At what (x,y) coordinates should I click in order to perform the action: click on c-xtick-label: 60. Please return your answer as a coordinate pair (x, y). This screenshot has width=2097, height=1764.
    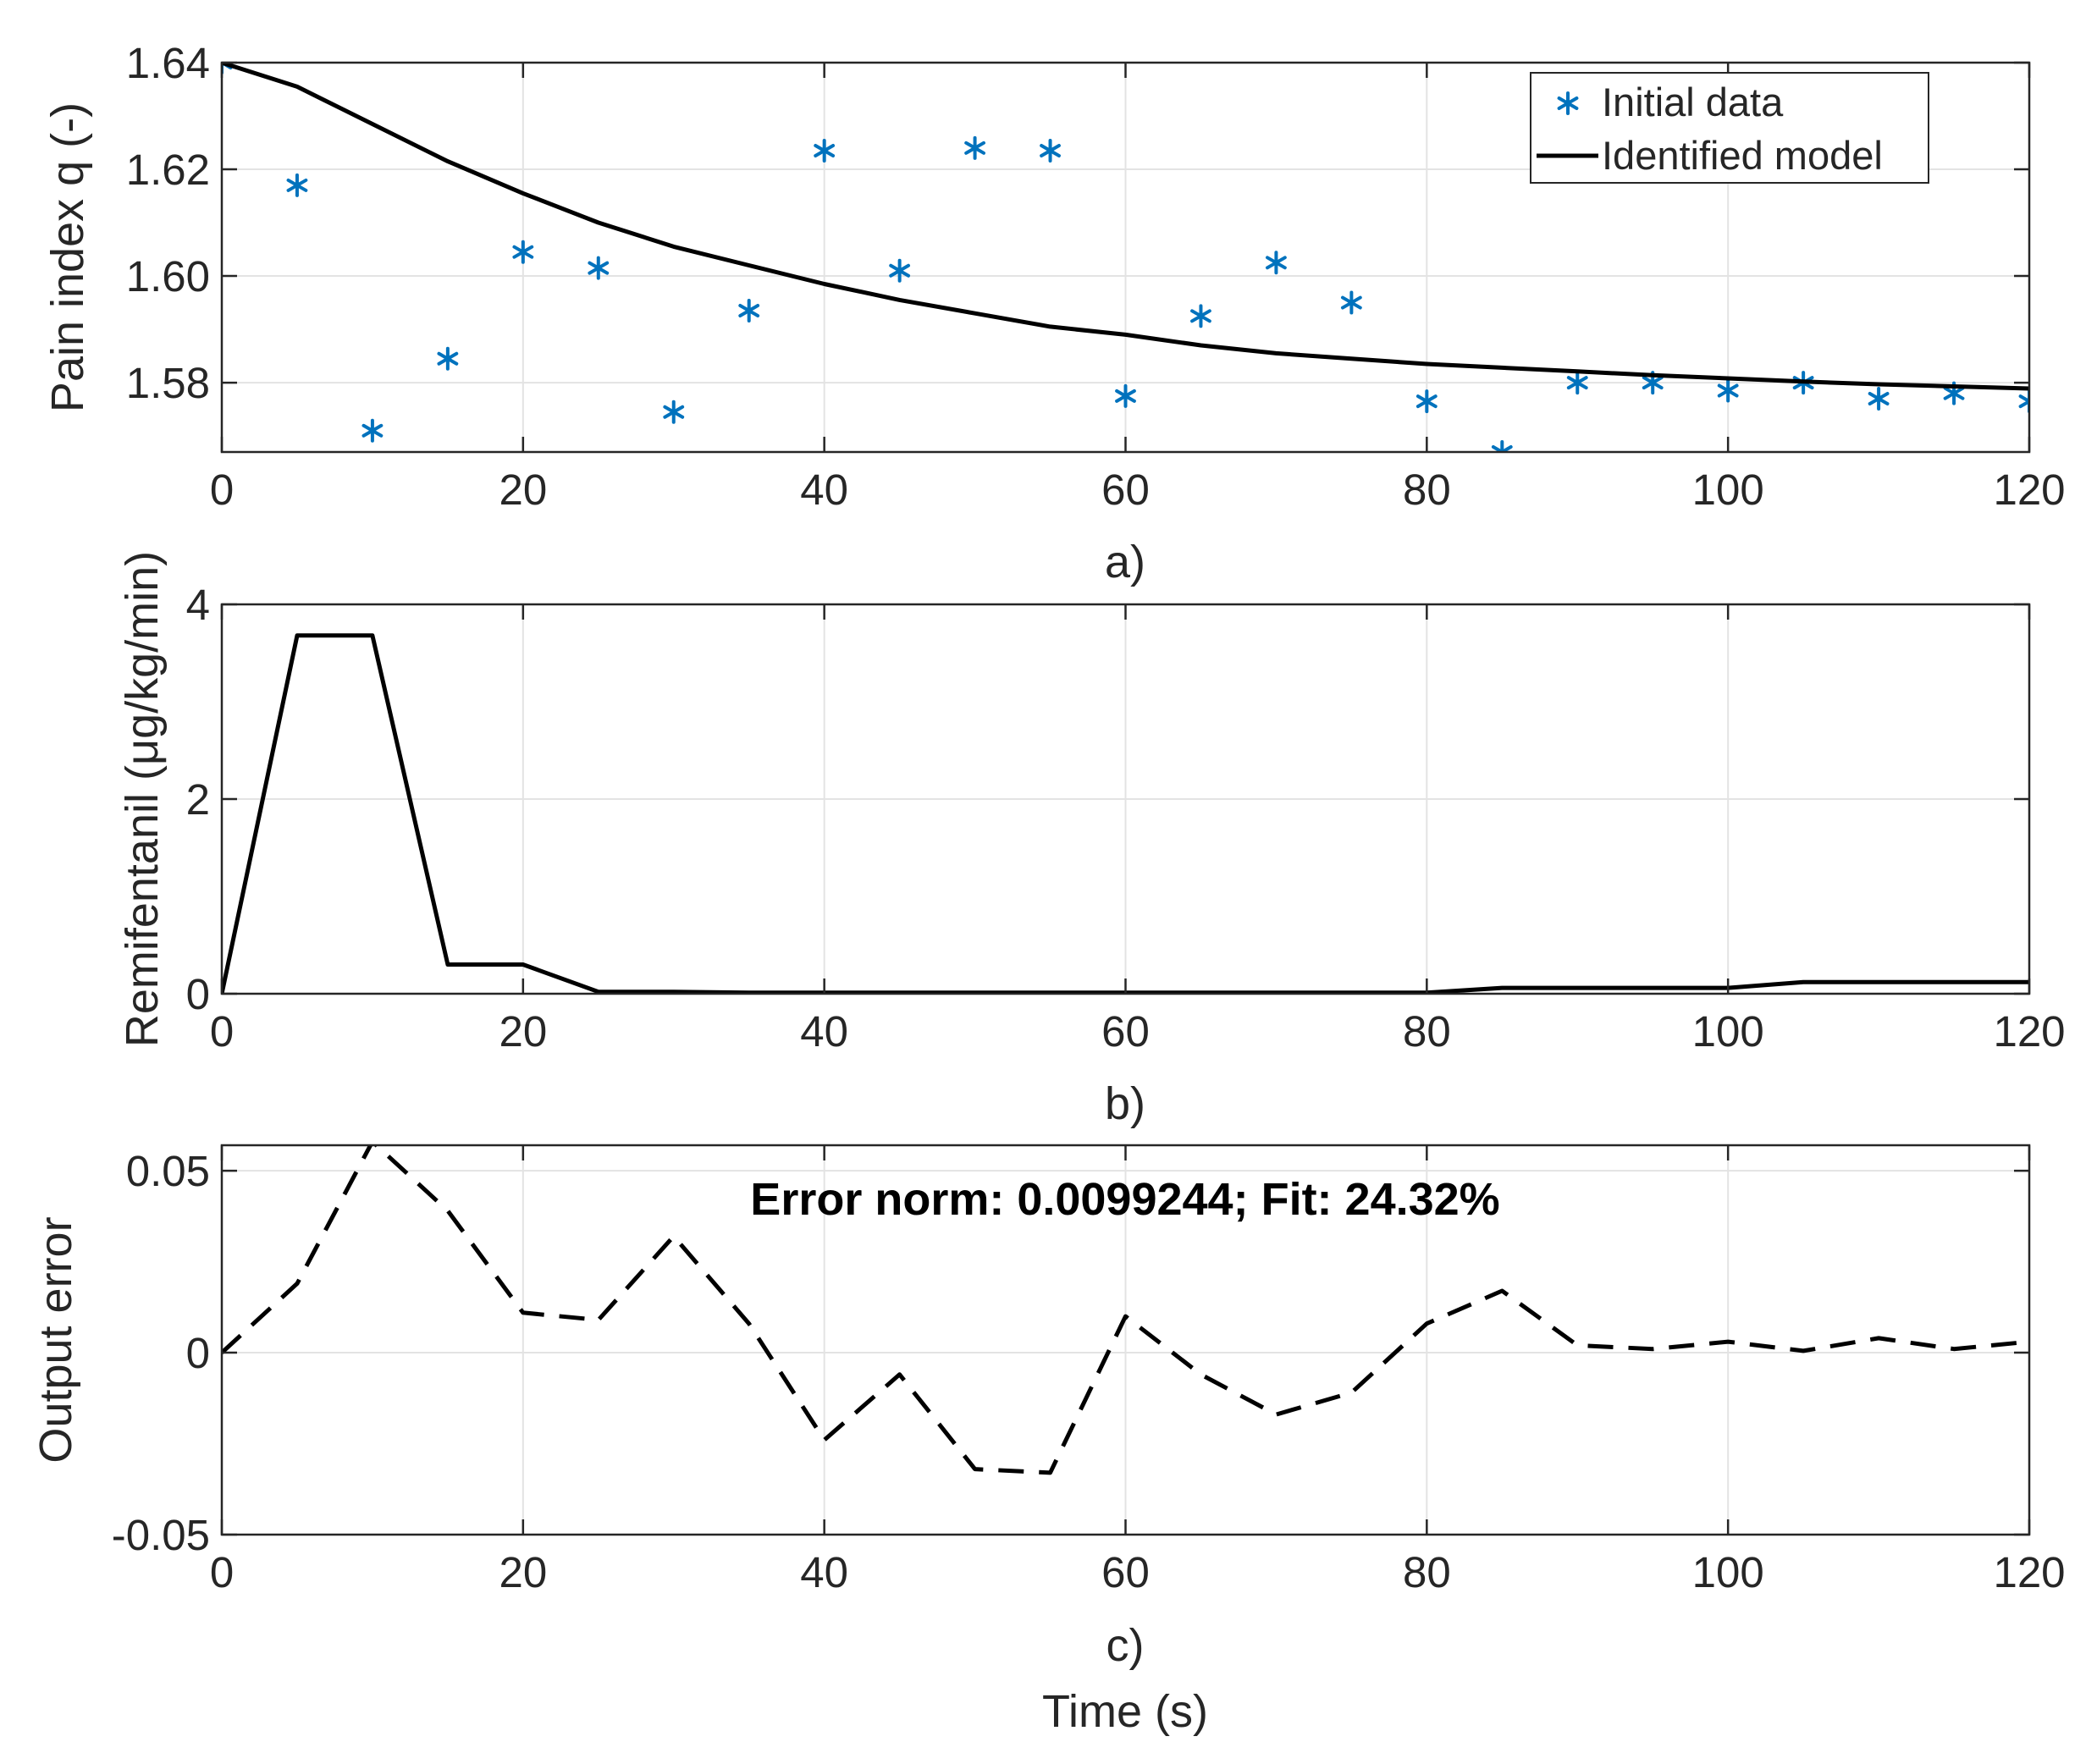
    Looking at the image, I should click on (1126, 1572).